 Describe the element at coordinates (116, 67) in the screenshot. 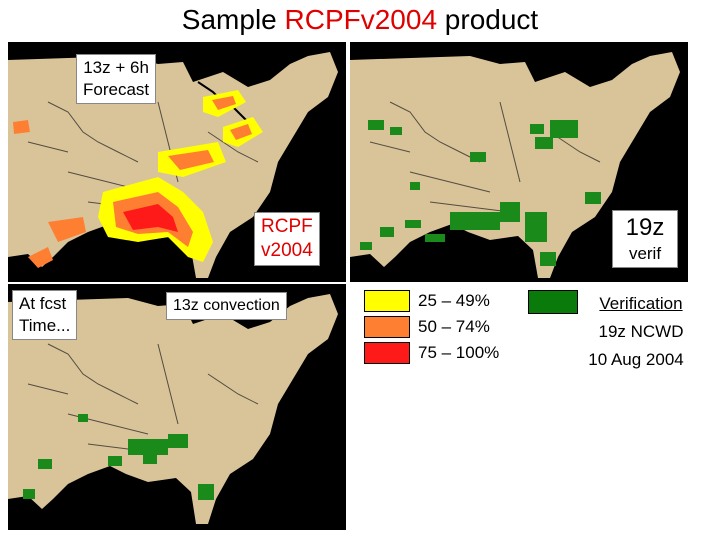

I see `forecast-time-line1: 13z + 6h` at that location.